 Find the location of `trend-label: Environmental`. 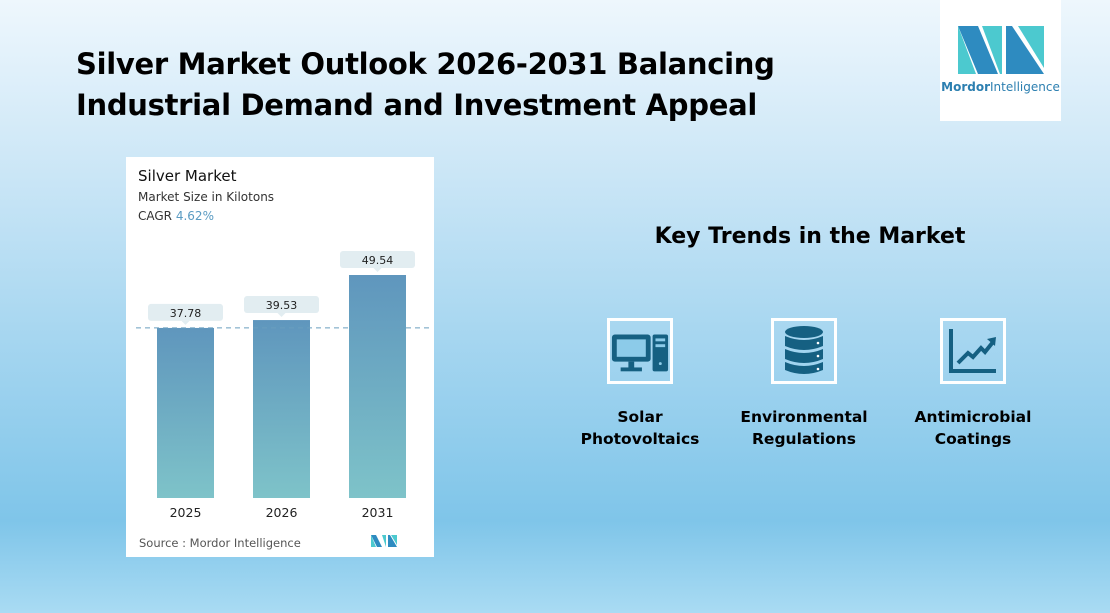

trend-label: Environmental is located at coordinates (804, 417).